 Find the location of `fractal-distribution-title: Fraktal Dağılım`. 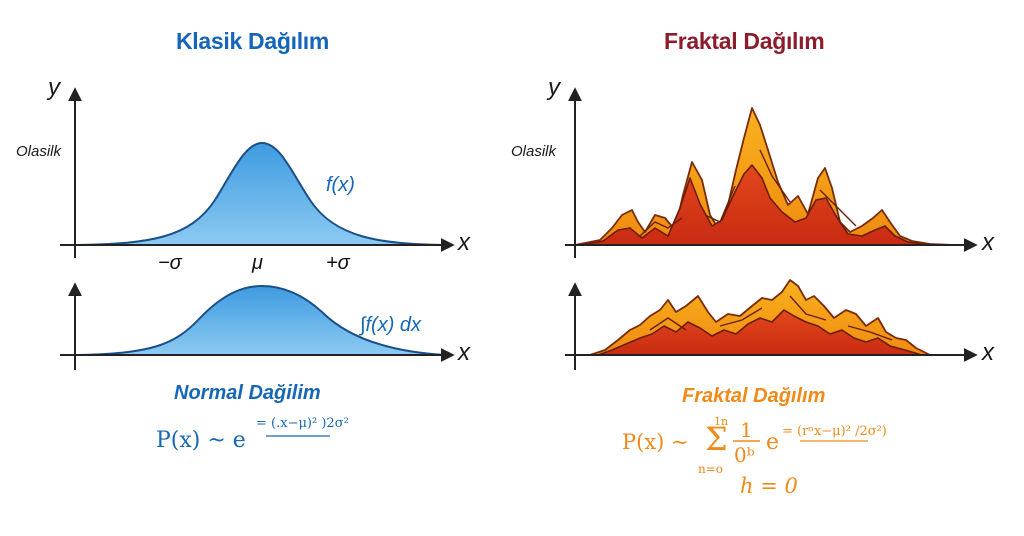

fractal-distribution-title: Fraktal Dağılım is located at coordinates (744, 41).